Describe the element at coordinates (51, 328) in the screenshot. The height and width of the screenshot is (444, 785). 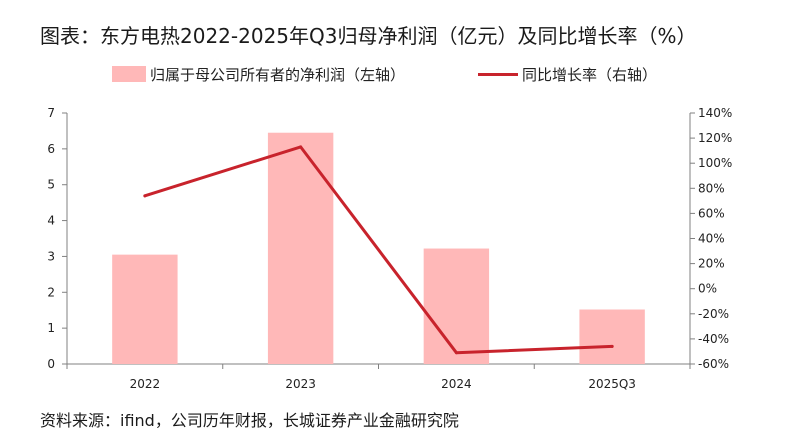
I see `left-y-tick-label: 1` at that location.